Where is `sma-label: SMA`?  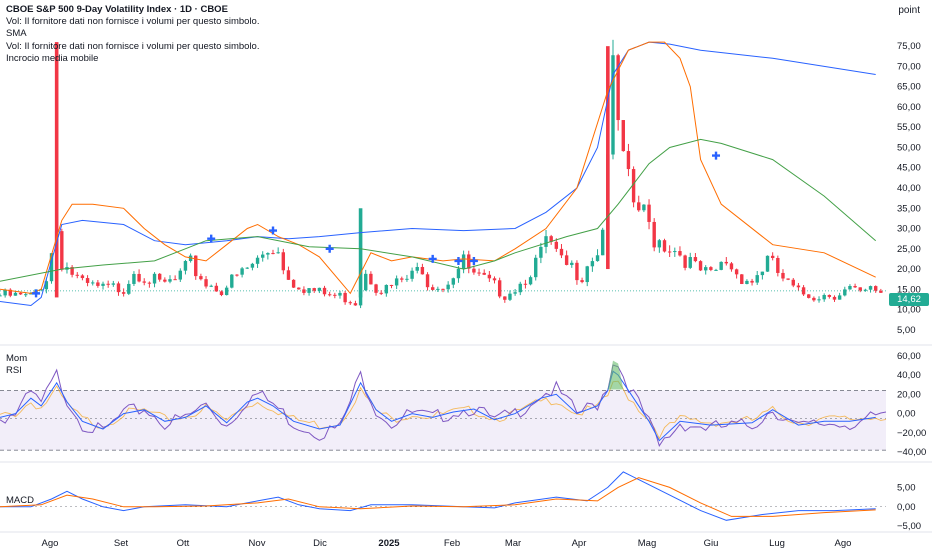
sma-label: SMA is located at coordinates (16, 34).